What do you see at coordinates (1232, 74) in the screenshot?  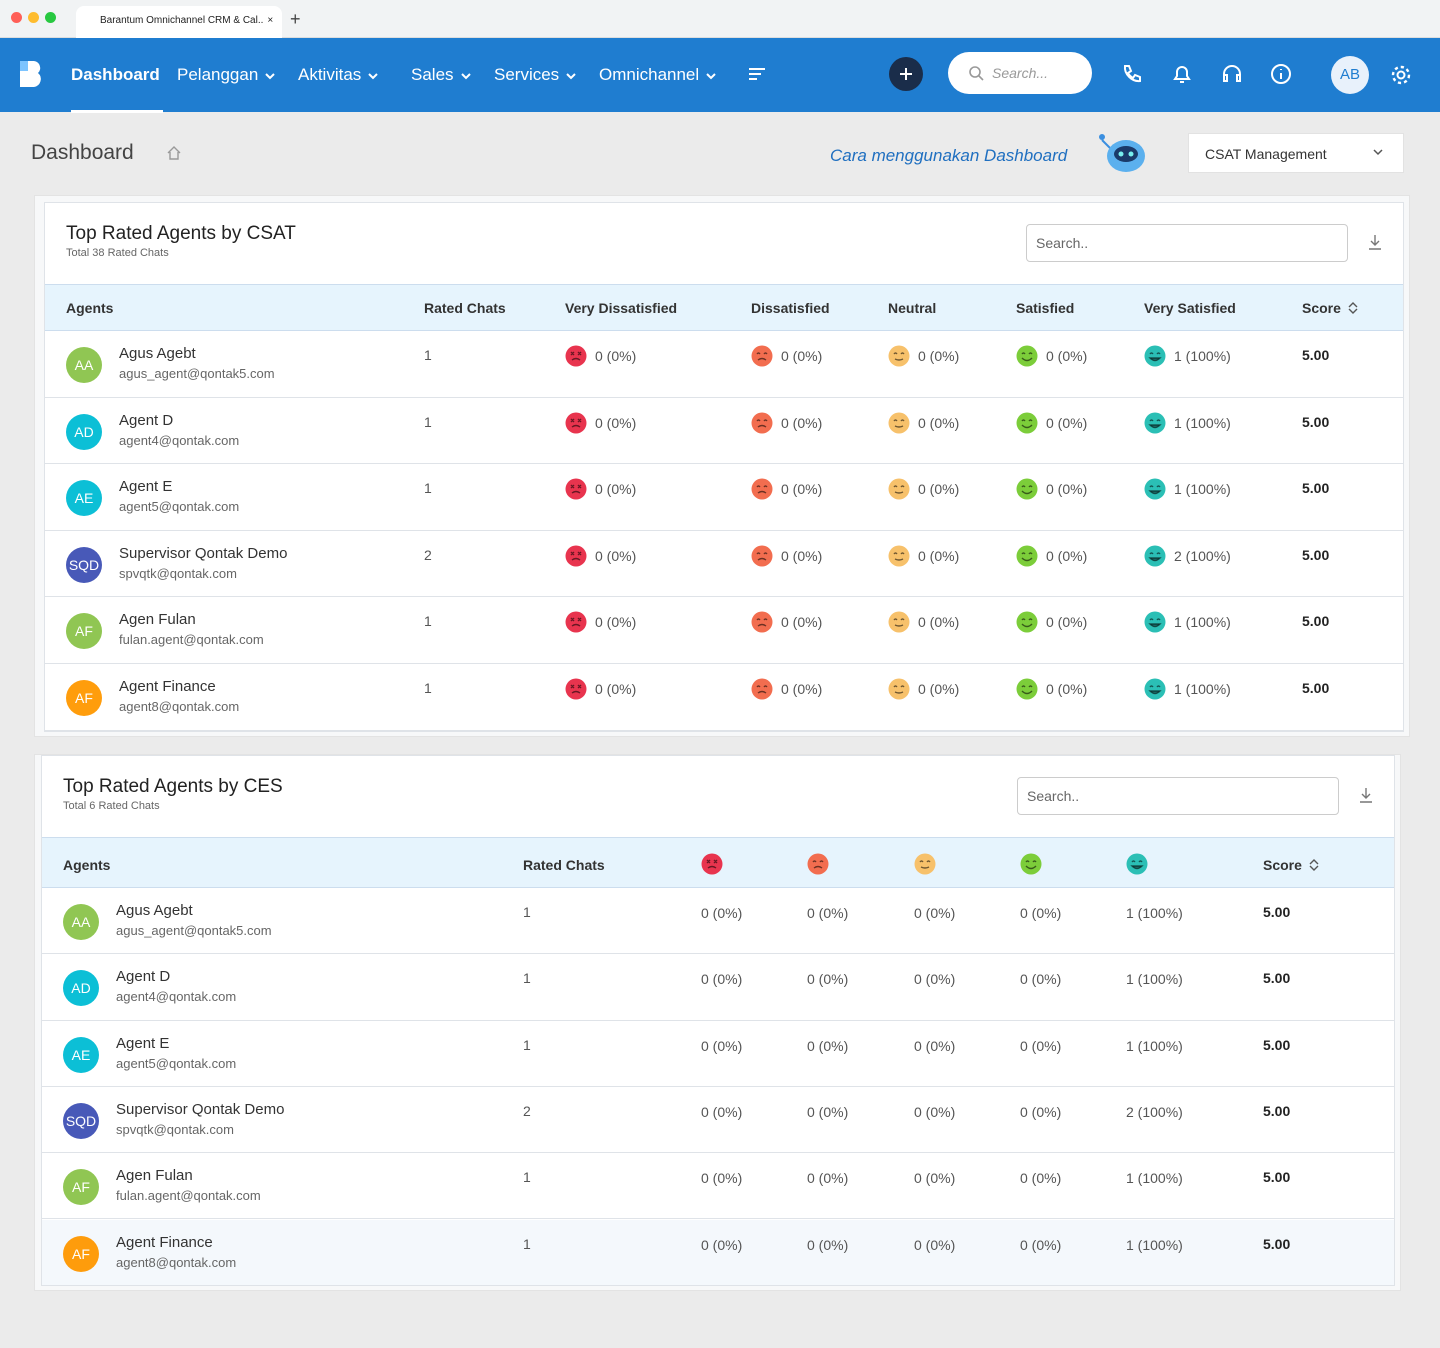 I see `headset-icon` at bounding box center [1232, 74].